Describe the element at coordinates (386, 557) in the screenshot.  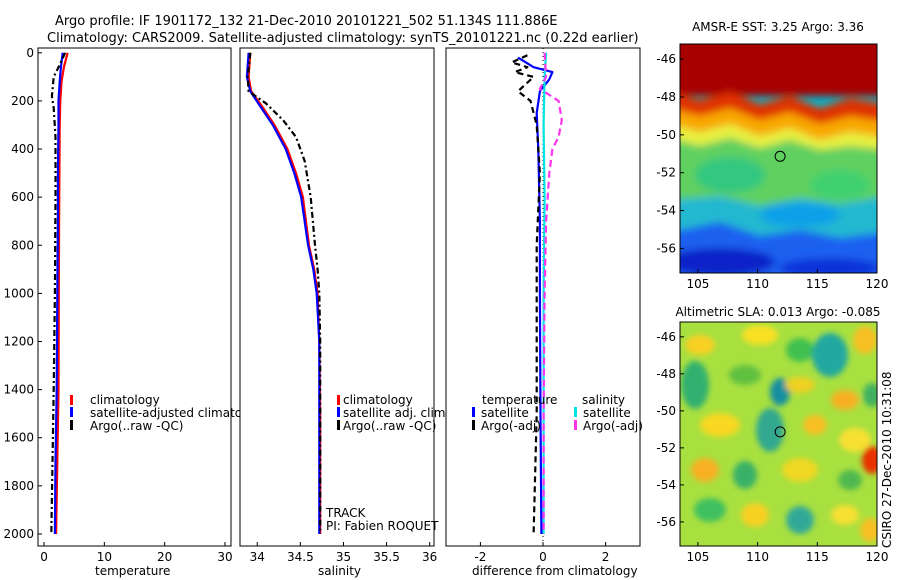
I see `x-tick-label: 35.5` at that location.